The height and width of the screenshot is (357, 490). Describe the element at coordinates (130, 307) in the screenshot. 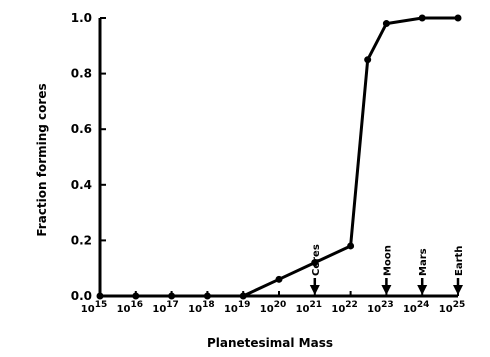

I see `x-tick-label: 1016` at that location.